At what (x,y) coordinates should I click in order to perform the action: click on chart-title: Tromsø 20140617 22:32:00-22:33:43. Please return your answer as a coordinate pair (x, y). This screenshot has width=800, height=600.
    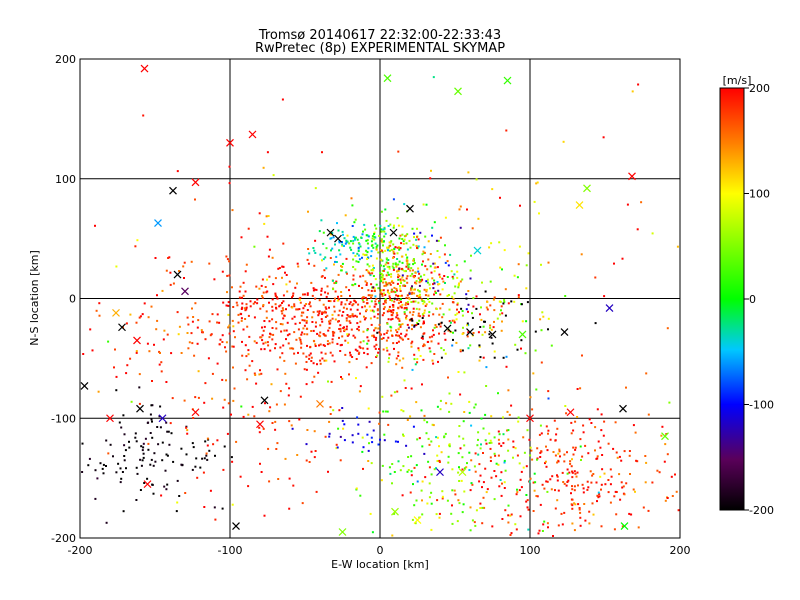
    Looking at the image, I should click on (379, 35).